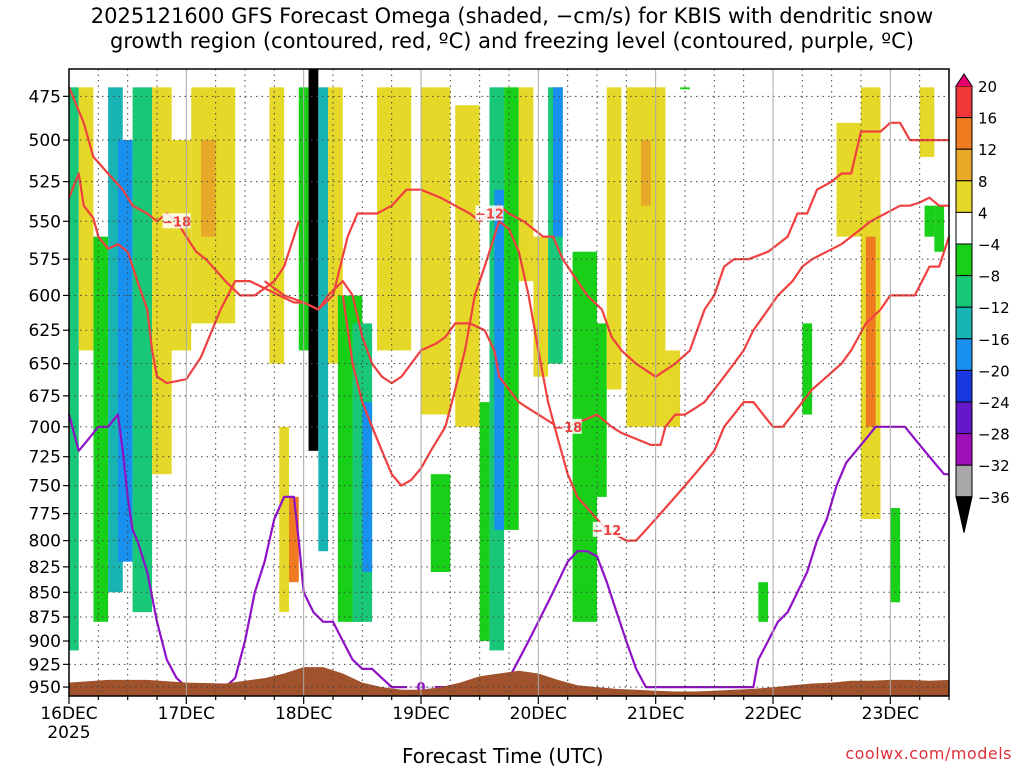 The image size is (1024, 768). What do you see at coordinates (509, 681) in the screenshot?
I see `terrain-fill` at bounding box center [509, 681].